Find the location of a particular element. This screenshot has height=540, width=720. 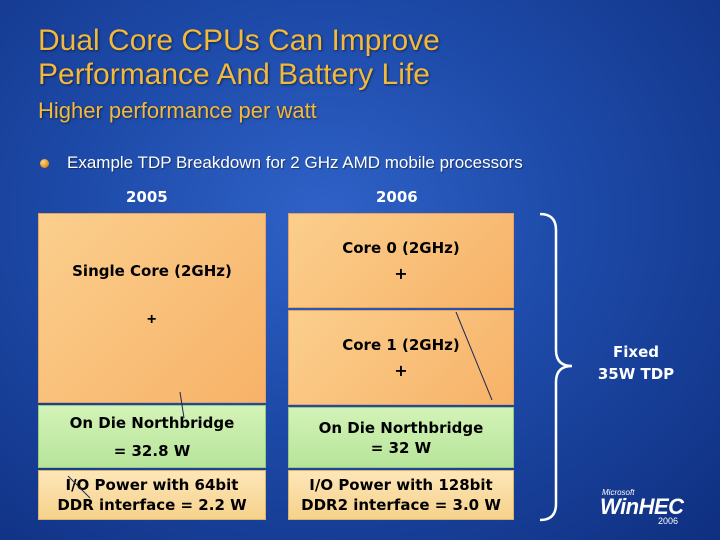

core0-plus: + is located at coordinates (401, 273).